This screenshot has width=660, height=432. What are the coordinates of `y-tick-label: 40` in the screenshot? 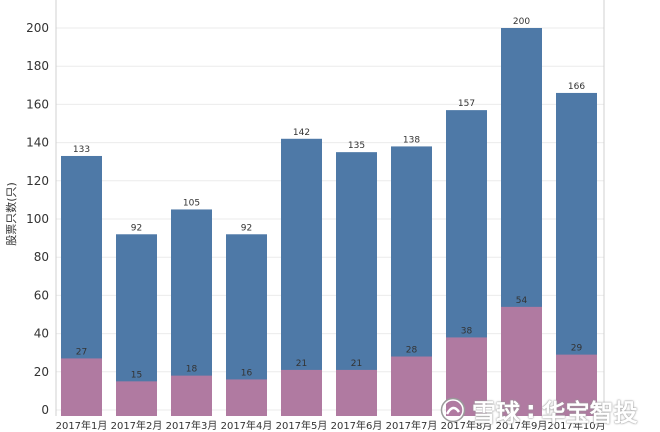 It's located at (41, 334).